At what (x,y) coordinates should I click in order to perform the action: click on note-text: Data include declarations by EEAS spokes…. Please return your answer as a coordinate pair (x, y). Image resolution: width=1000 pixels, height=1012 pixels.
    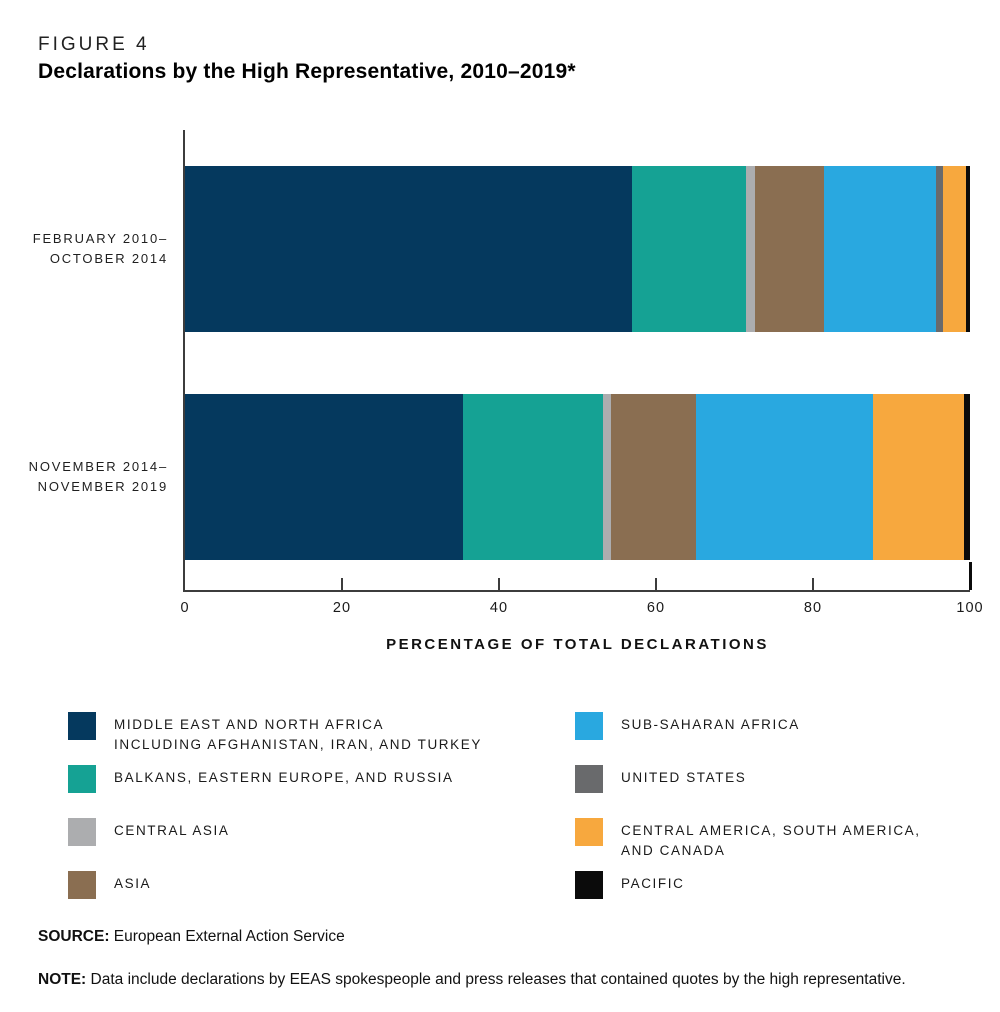
    Looking at the image, I should click on (498, 979).